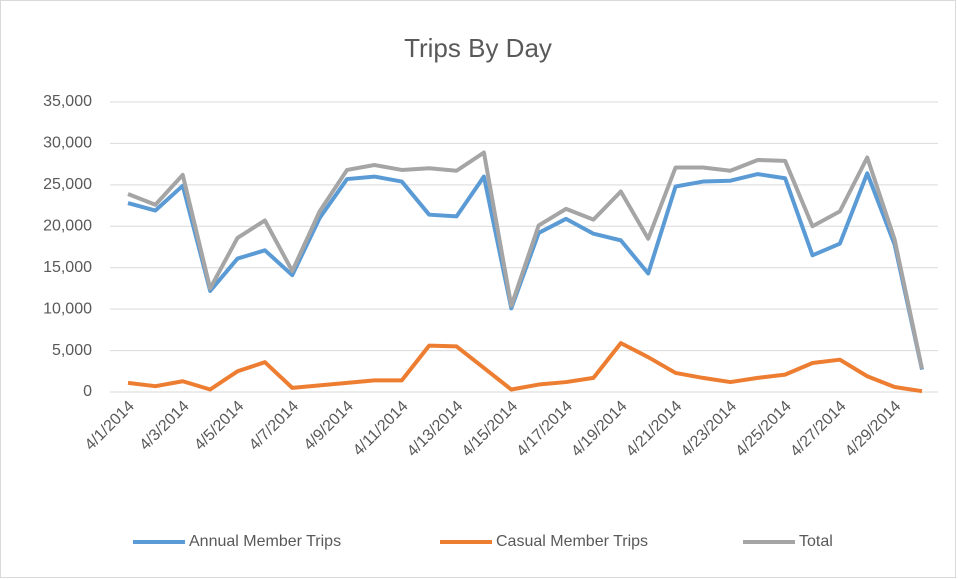 This screenshot has height=579, width=958. What do you see at coordinates (478, 48) in the screenshot?
I see `chart-title: Trips By Day` at bounding box center [478, 48].